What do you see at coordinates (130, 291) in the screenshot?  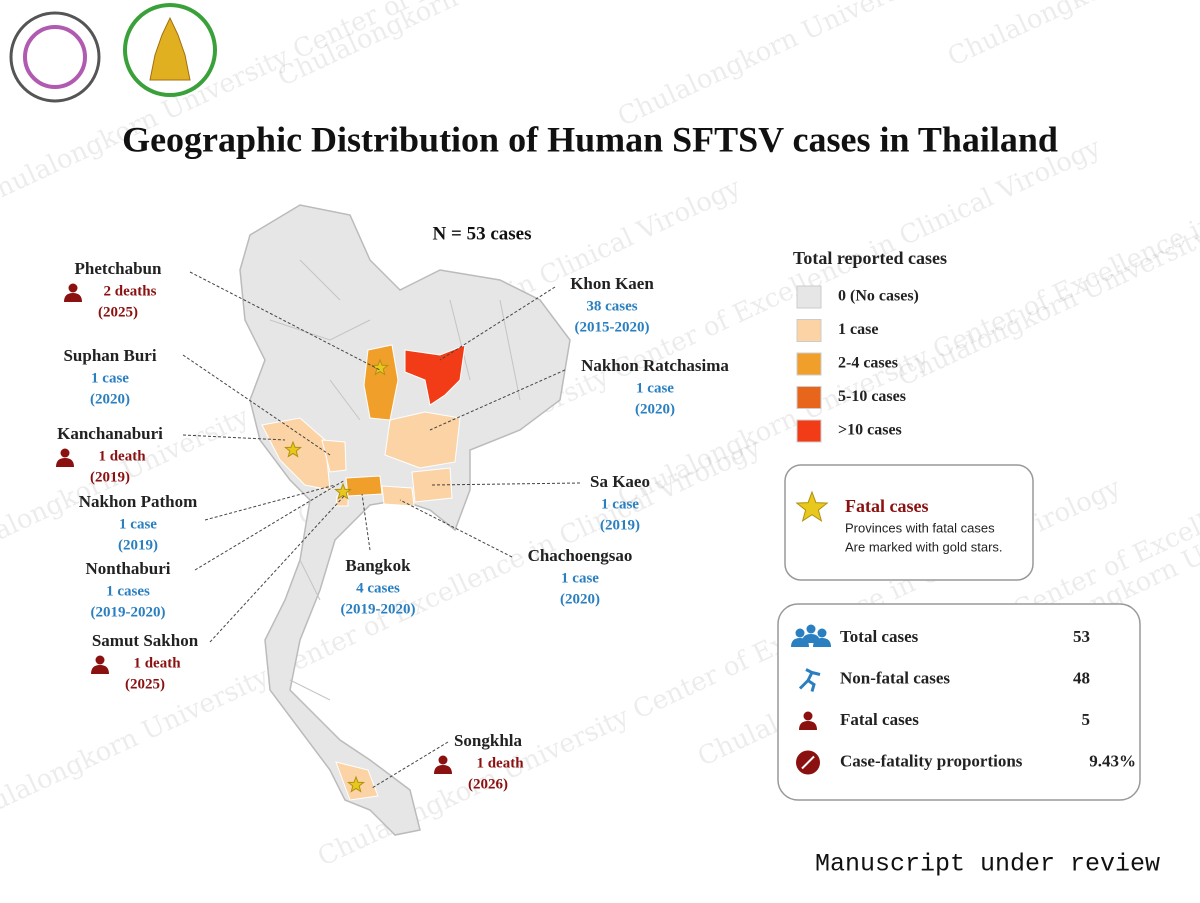 I see `province-detail: 2 deaths` at bounding box center [130, 291].